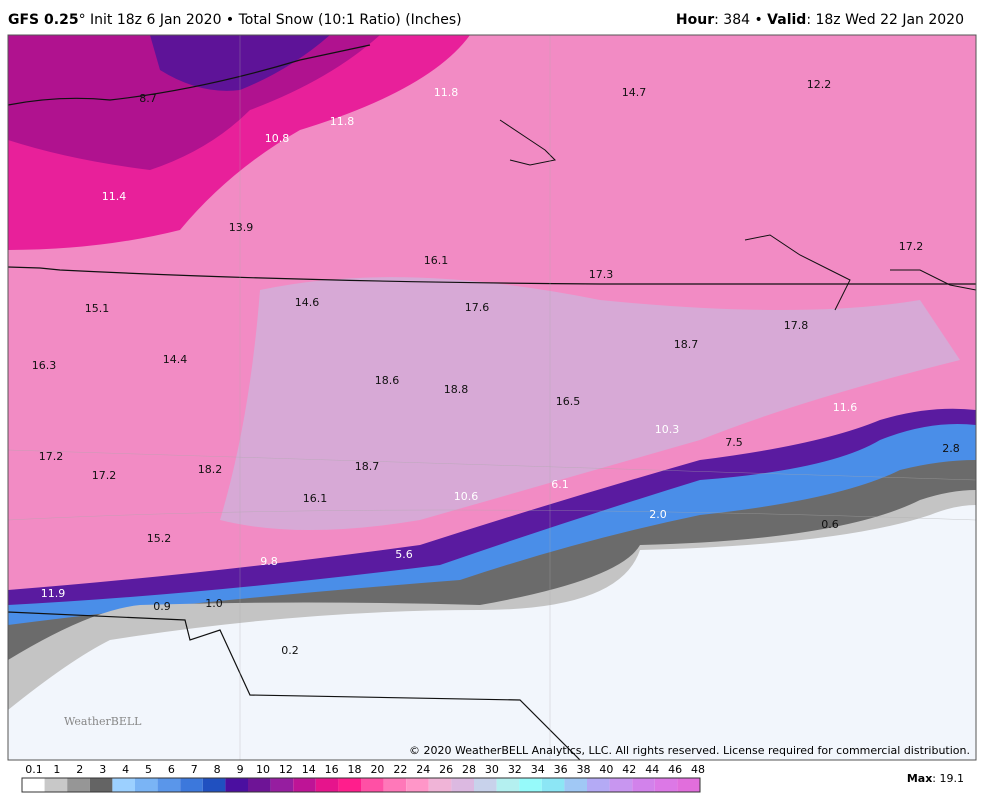  What do you see at coordinates (53, 593) in the screenshot?
I see `snow-label: 11.9` at bounding box center [53, 593].